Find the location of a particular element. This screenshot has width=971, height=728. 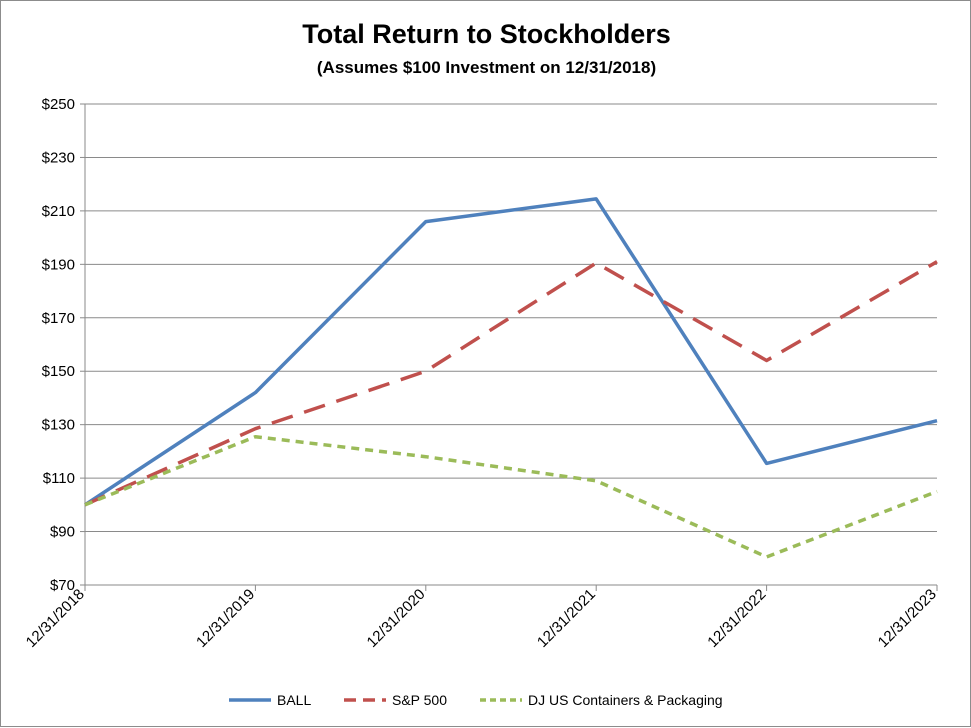

y-axis-tick-labels: $70$90$110$130$150$170$190$210$230$250 is located at coordinates (58, 345).